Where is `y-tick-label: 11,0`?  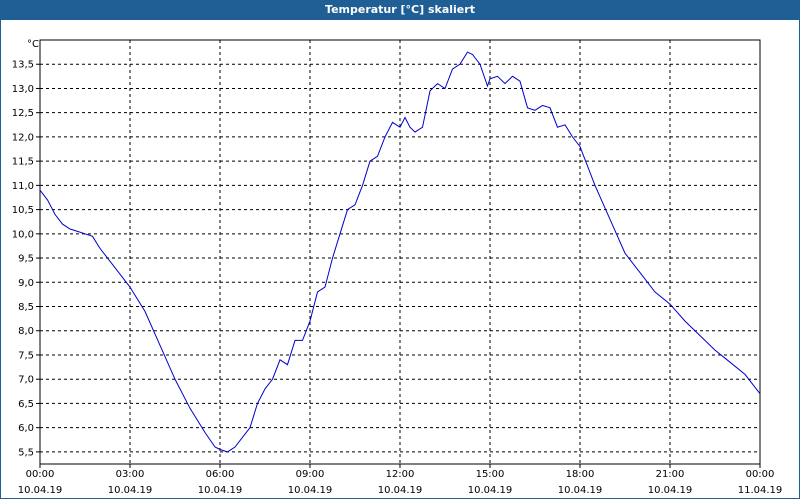 y-tick-label: 11,0 is located at coordinates (23, 186).